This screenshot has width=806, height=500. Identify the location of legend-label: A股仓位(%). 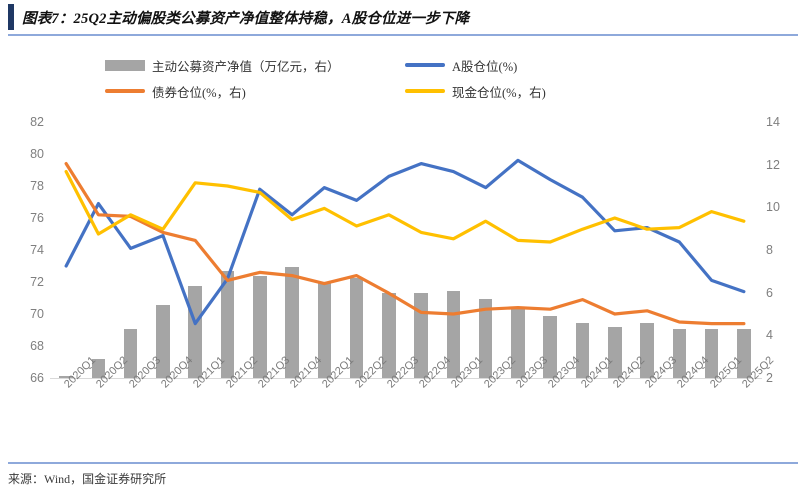
(485, 66).